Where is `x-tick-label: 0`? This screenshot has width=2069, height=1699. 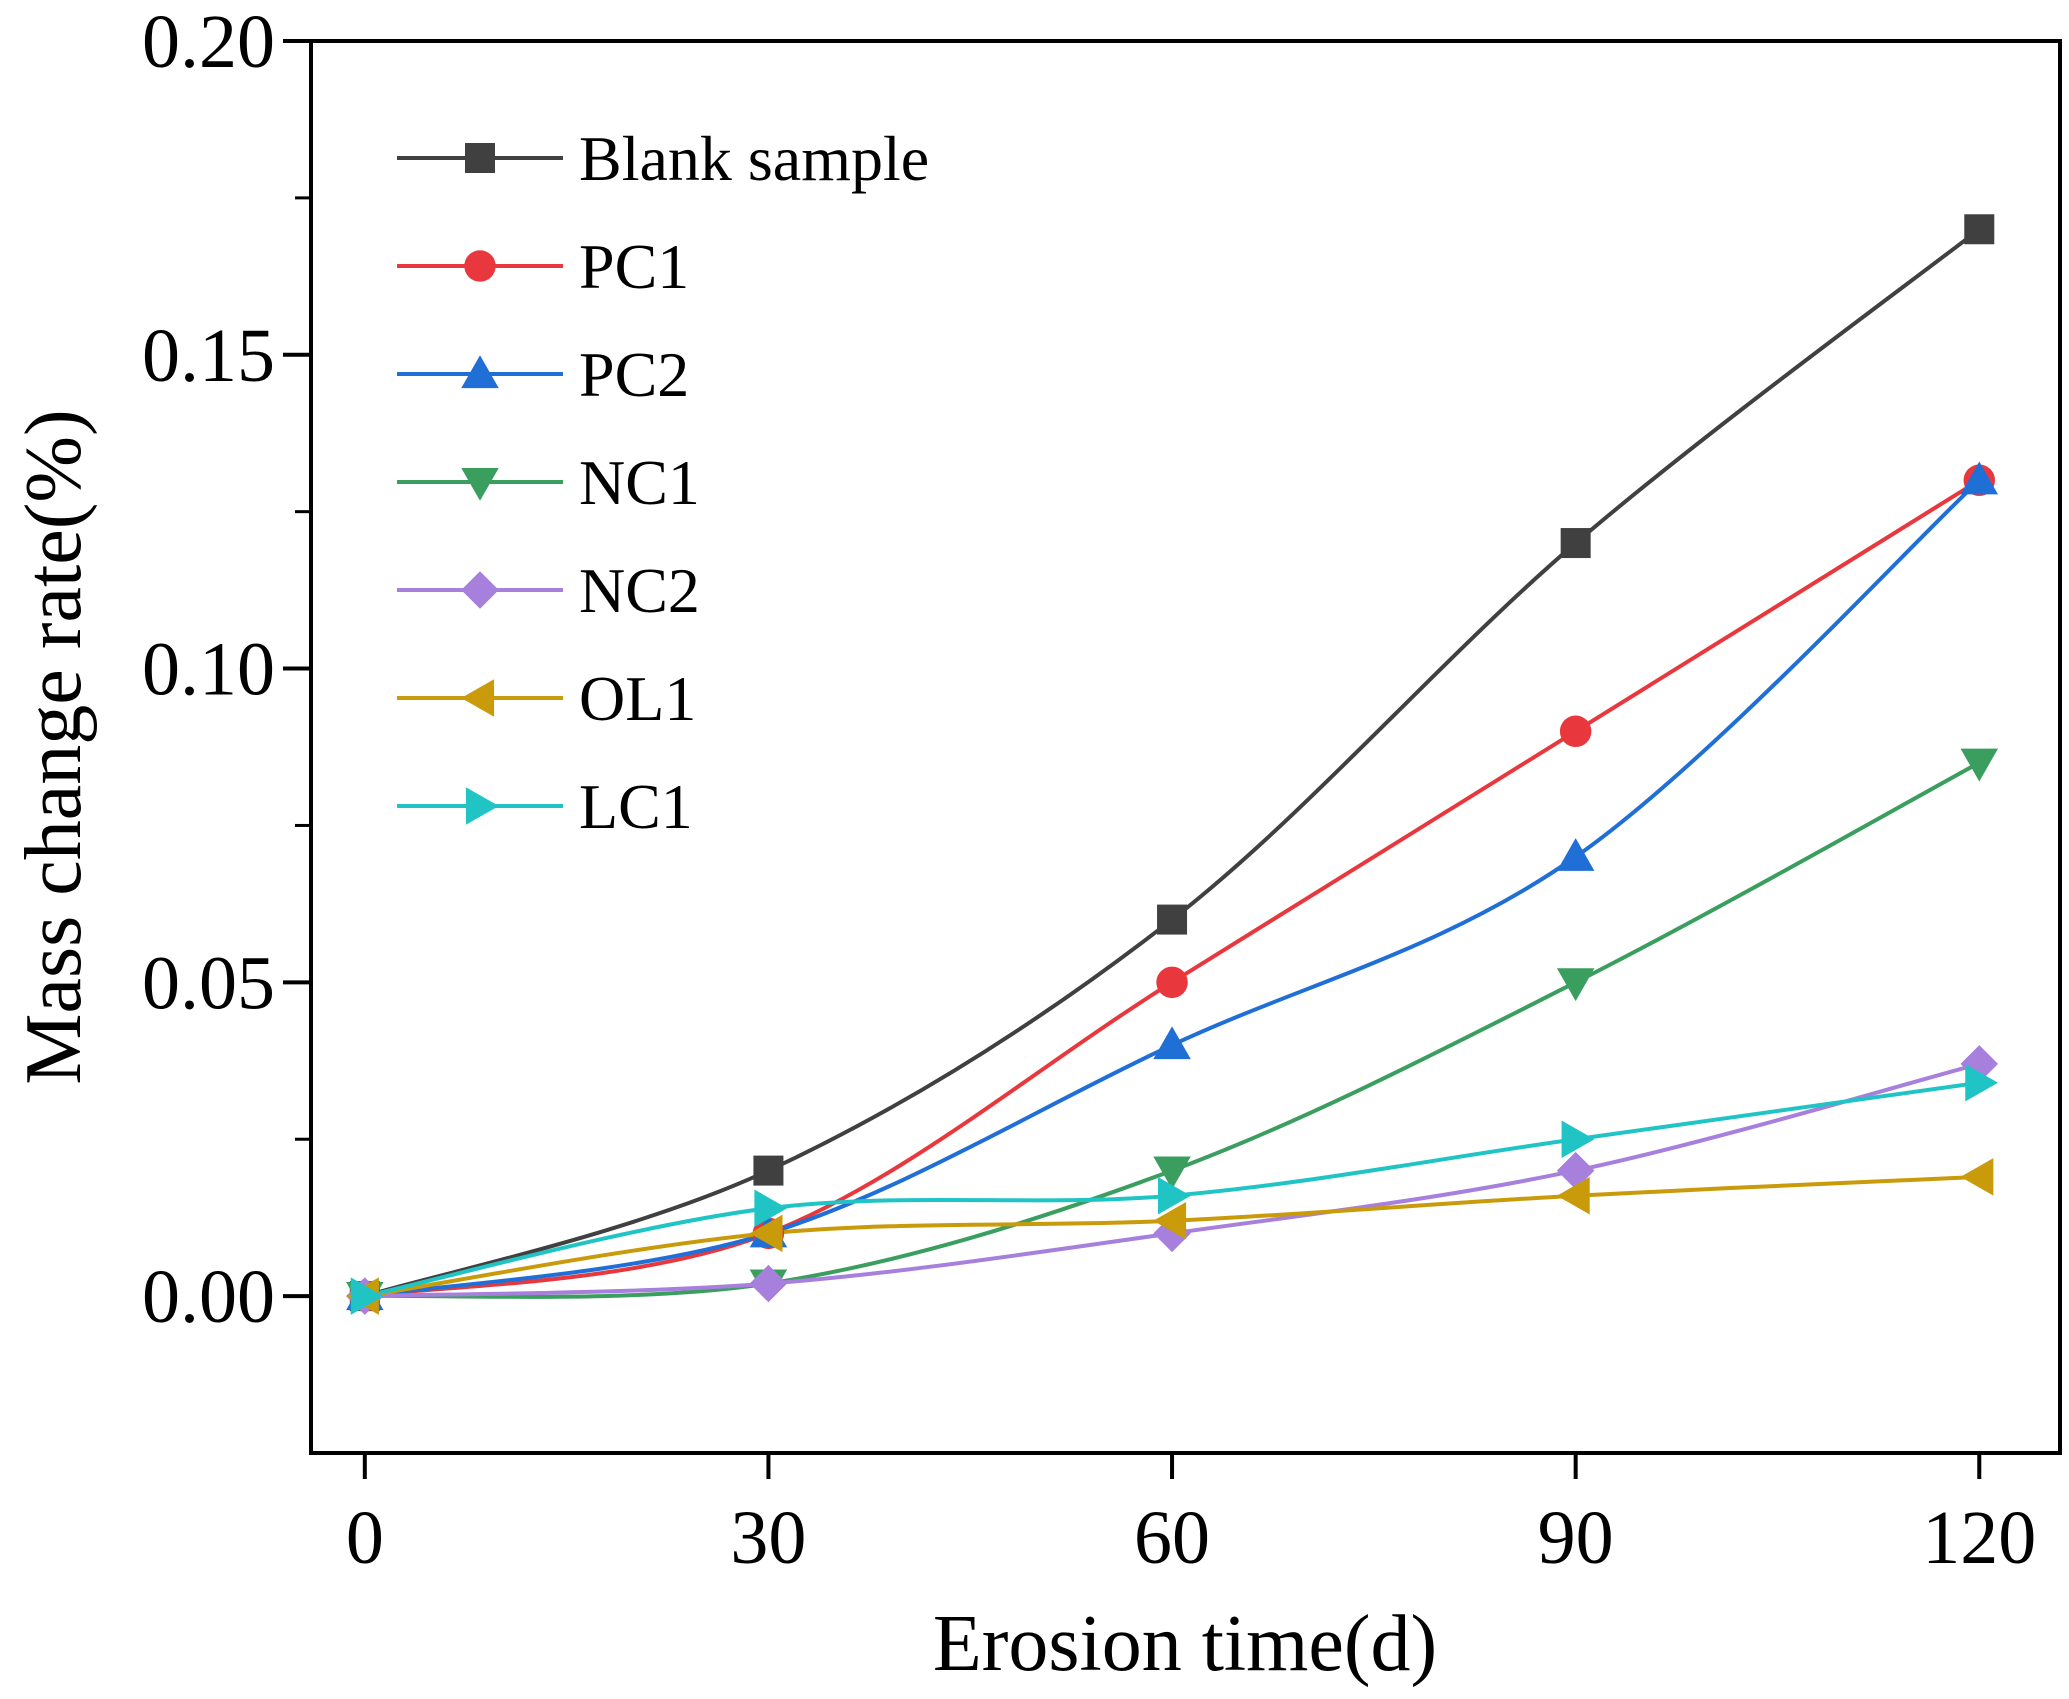 x-tick-label: 0 is located at coordinates (365, 1538).